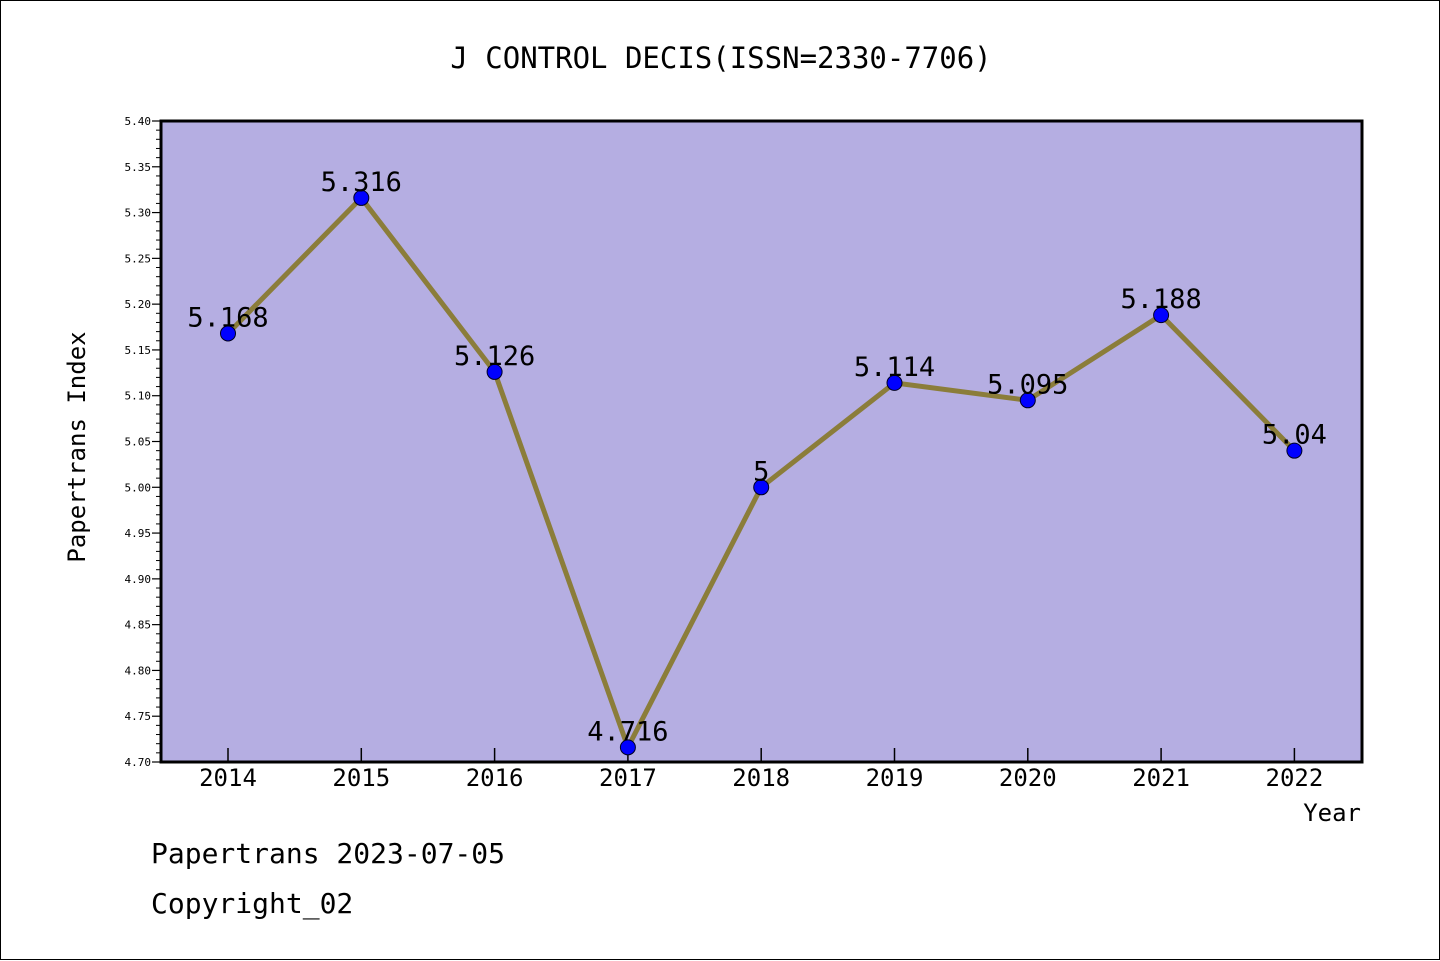 The width and height of the screenshot is (1440, 961). I want to click on x-tick-label: 2015, so click(361, 778).